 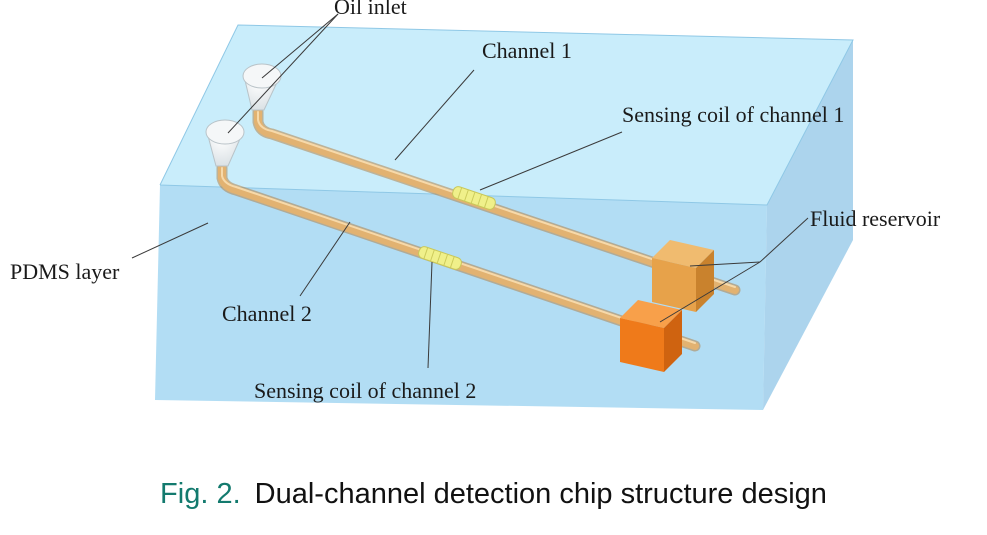 I want to click on label-channel-2: Channel 2, so click(x=267, y=313).